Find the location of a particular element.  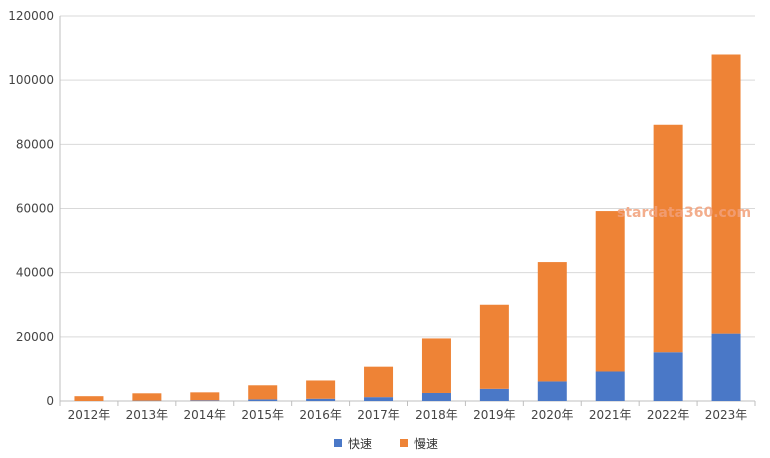

x-tick-label: 2014年 is located at coordinates (205, 415).